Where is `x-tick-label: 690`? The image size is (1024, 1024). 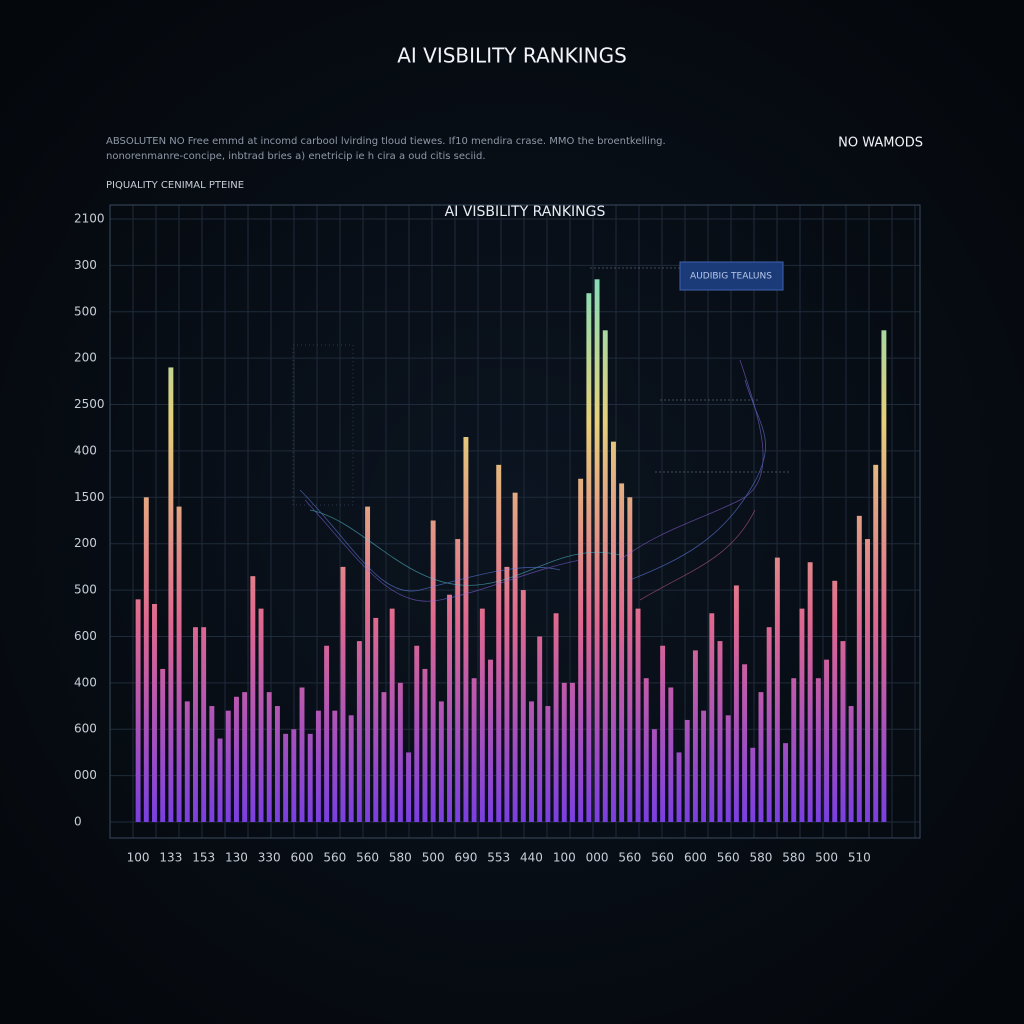
x-tick-label: 690 is located at coordinates (465, 858).